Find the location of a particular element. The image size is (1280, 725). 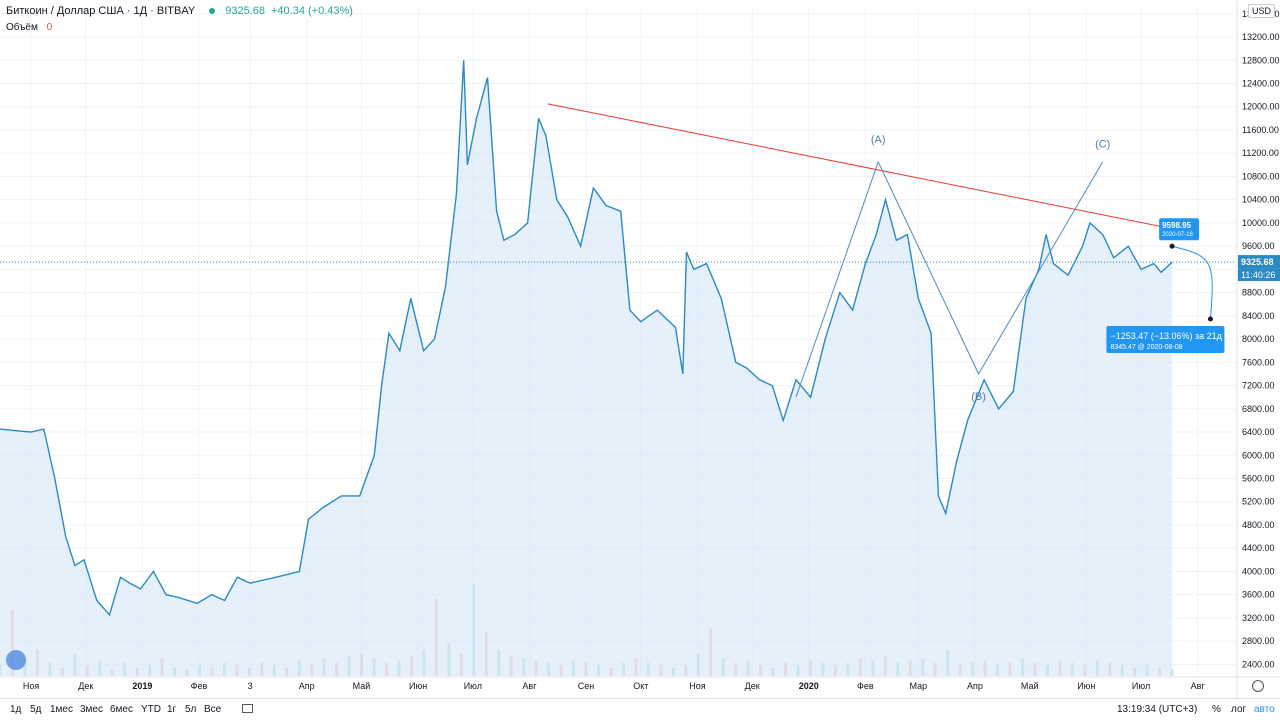

volume-legend: Объём 0 is located at coordinates (29, 27).